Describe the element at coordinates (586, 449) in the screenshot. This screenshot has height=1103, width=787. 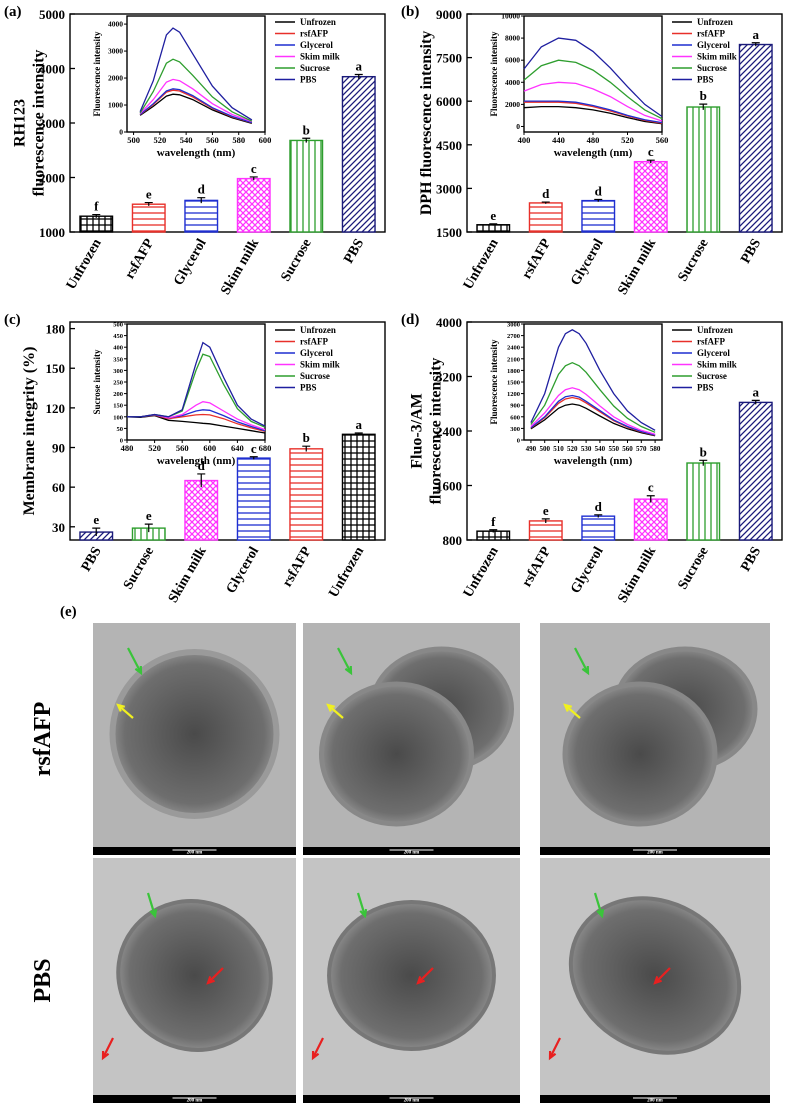
I see `inset-x-tick-label: 530` at that location.